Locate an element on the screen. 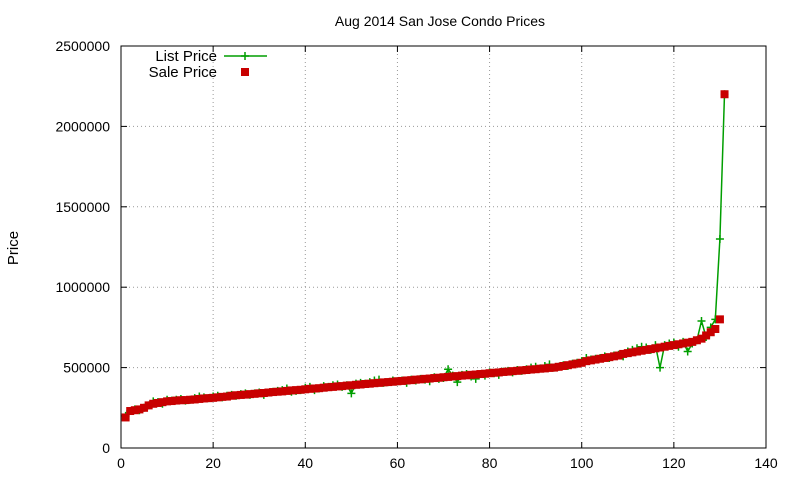 The width and height of the screenshot is (800, 480). y-axis-label: Price is located at coordinates (13, 248).